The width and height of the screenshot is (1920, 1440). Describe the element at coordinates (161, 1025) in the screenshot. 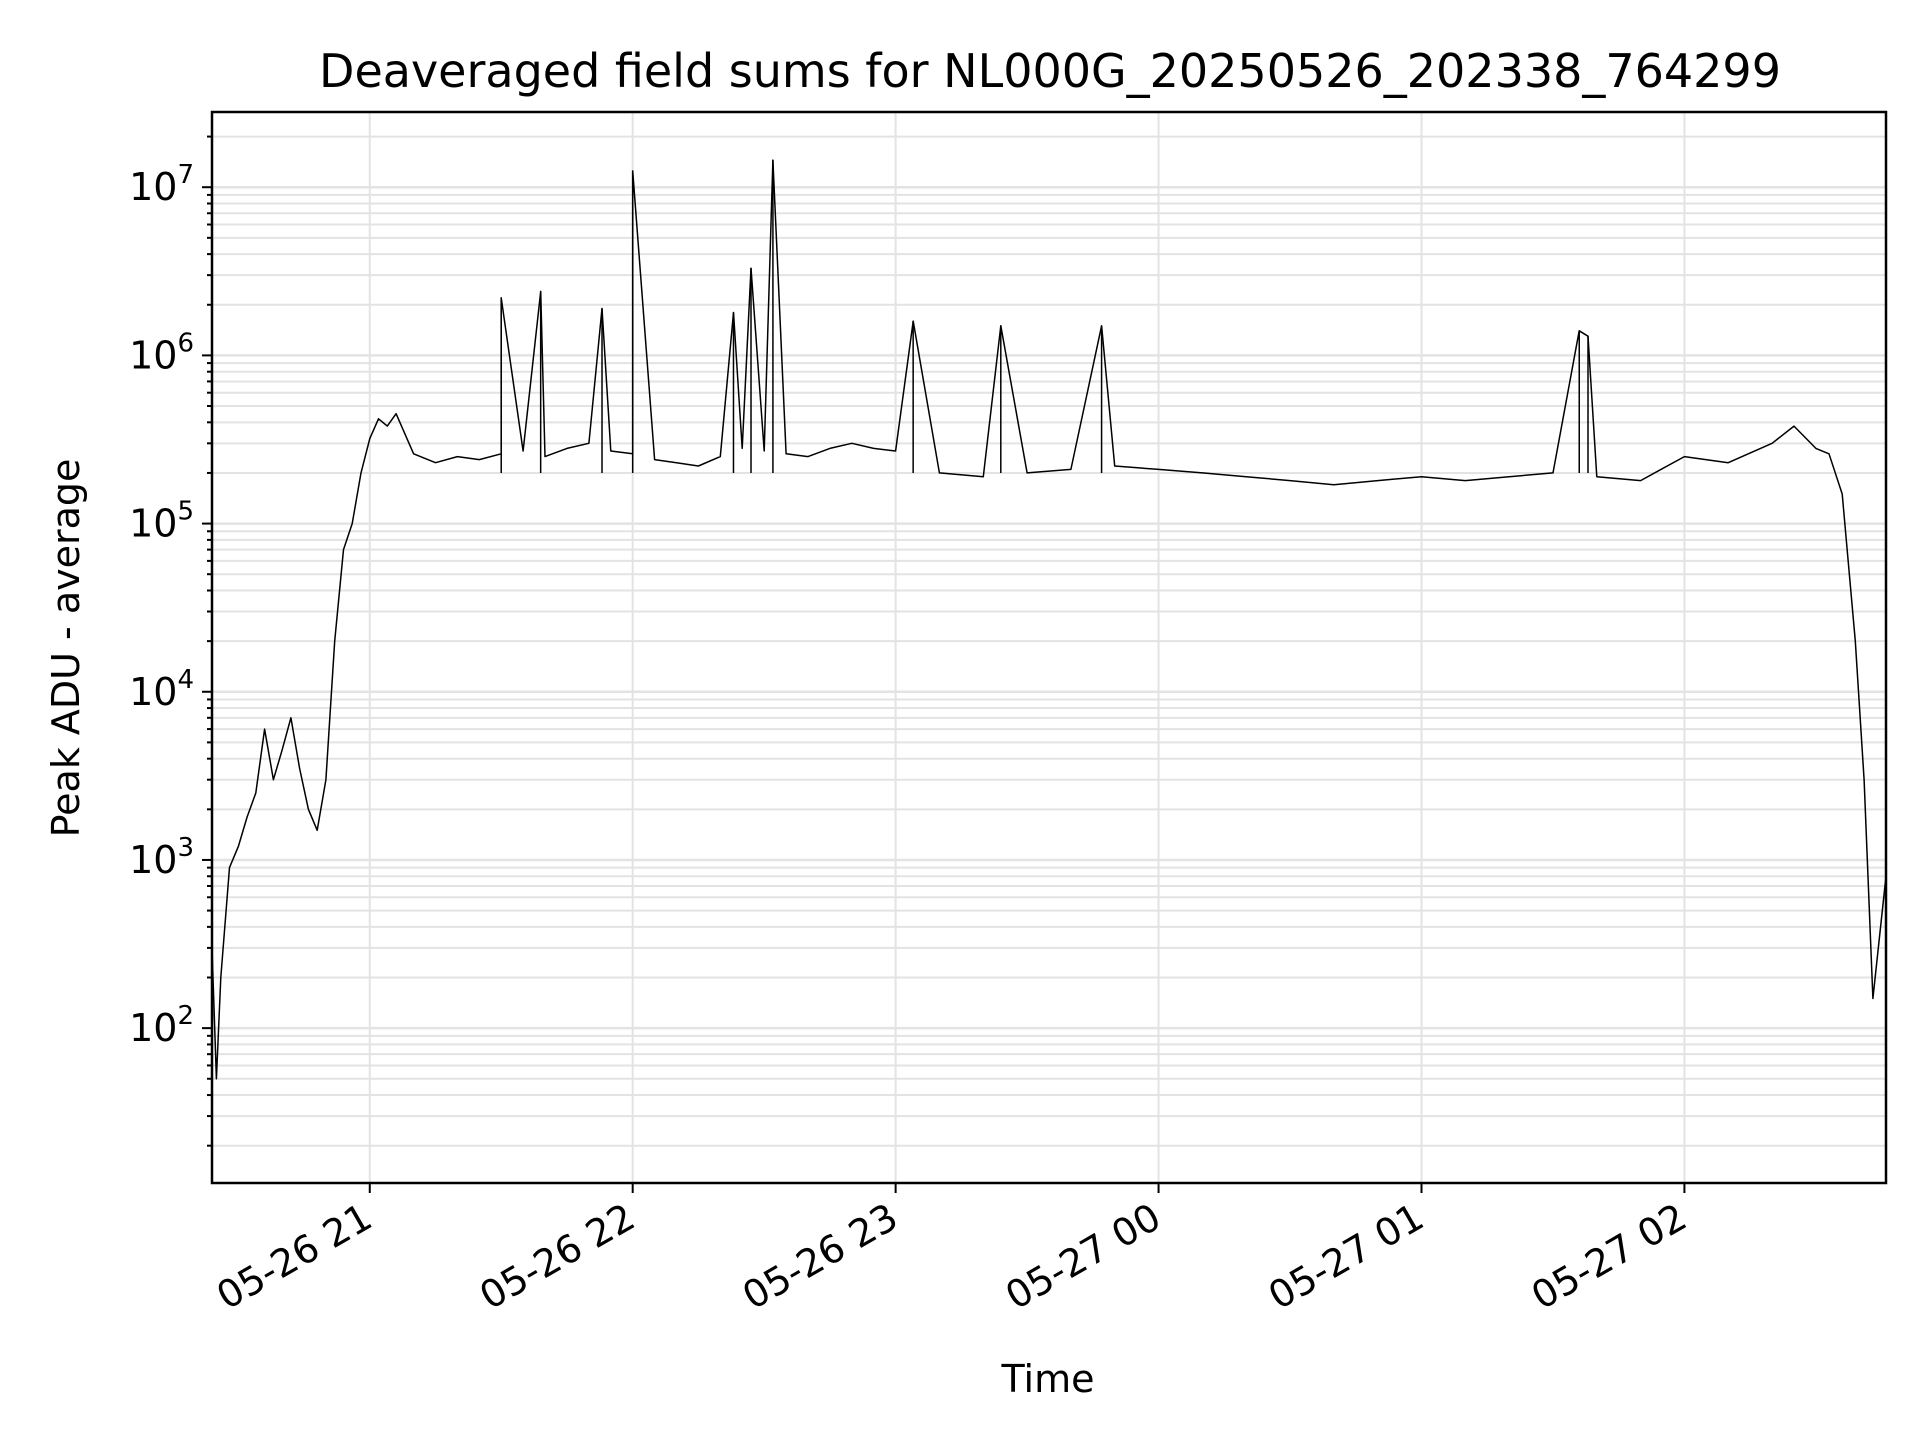

I see `y-tick-label: 102` at that location.